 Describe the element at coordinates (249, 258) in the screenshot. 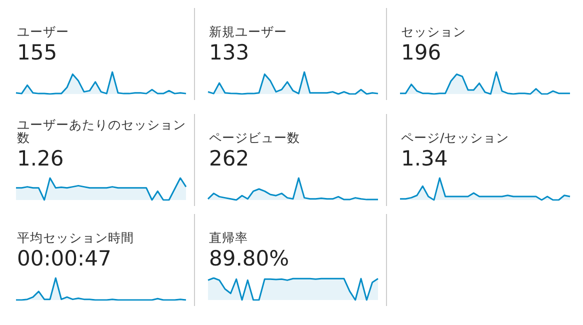

I see `chart-subtitle: 89.80%` at that location.